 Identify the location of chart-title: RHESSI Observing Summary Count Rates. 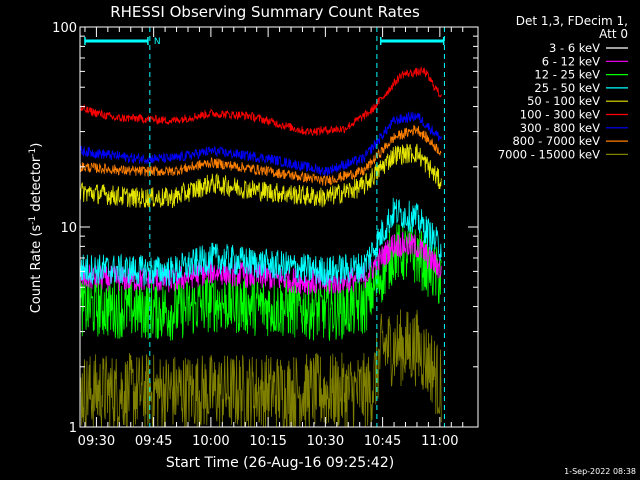
(265, 12).